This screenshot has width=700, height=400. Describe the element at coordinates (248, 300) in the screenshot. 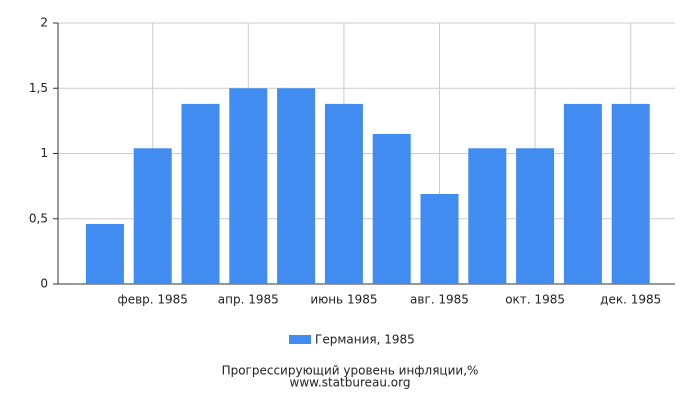

I see `x-tick-label: апр. 1985` at that location.